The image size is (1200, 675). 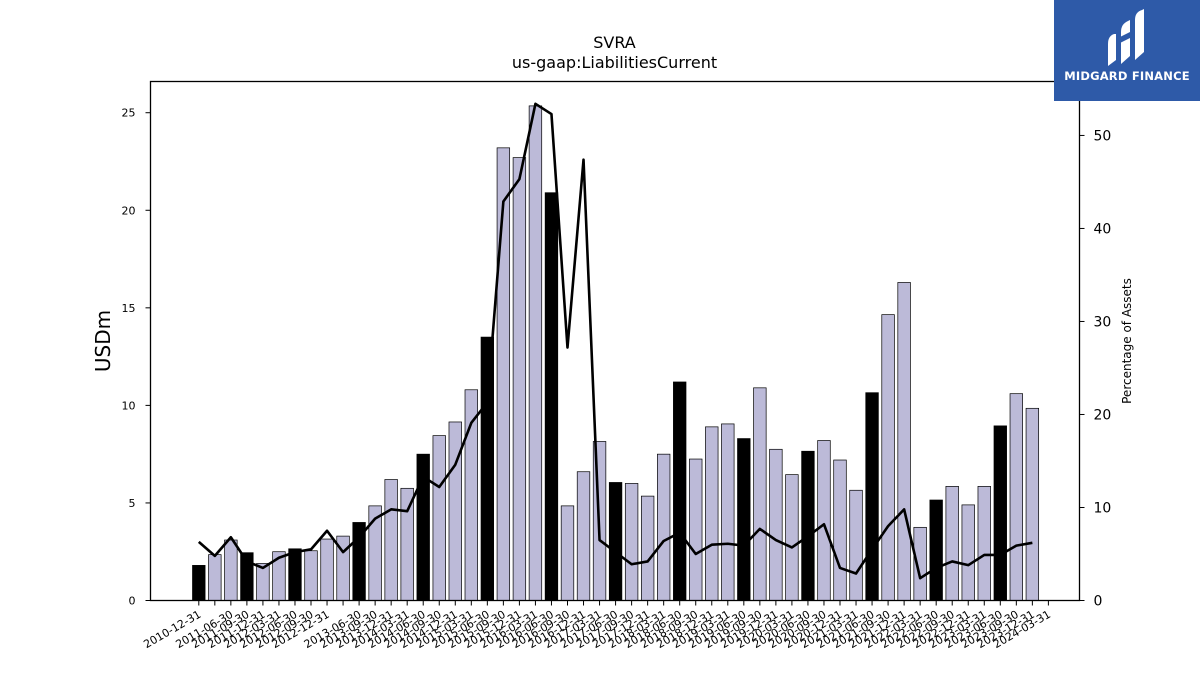 What do you see at coordinates (1095, 369) in the screenshot?
I see `y-axis-right: 0 10 20 30 40 50` at bounding box center [1095, 369].